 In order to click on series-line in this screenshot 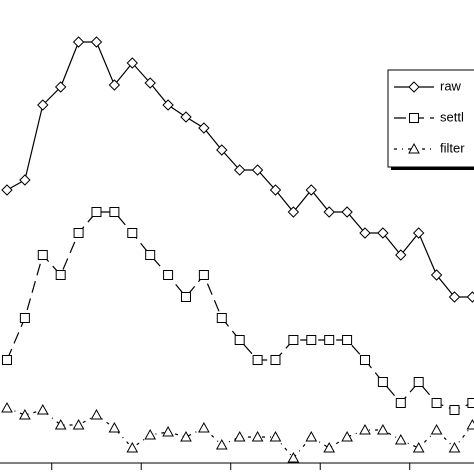, I will do `click(239, 433)`.